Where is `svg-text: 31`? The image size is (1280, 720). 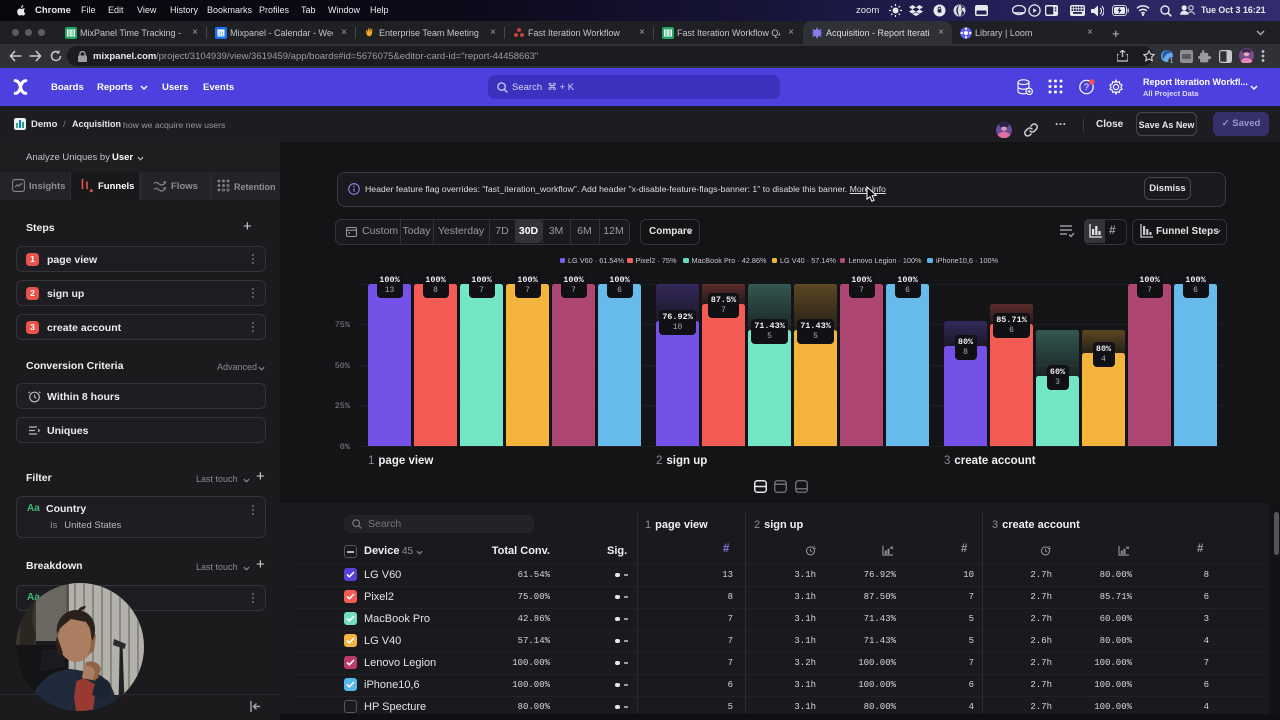
svg-text: 31 is located at coordinates (221, 34).